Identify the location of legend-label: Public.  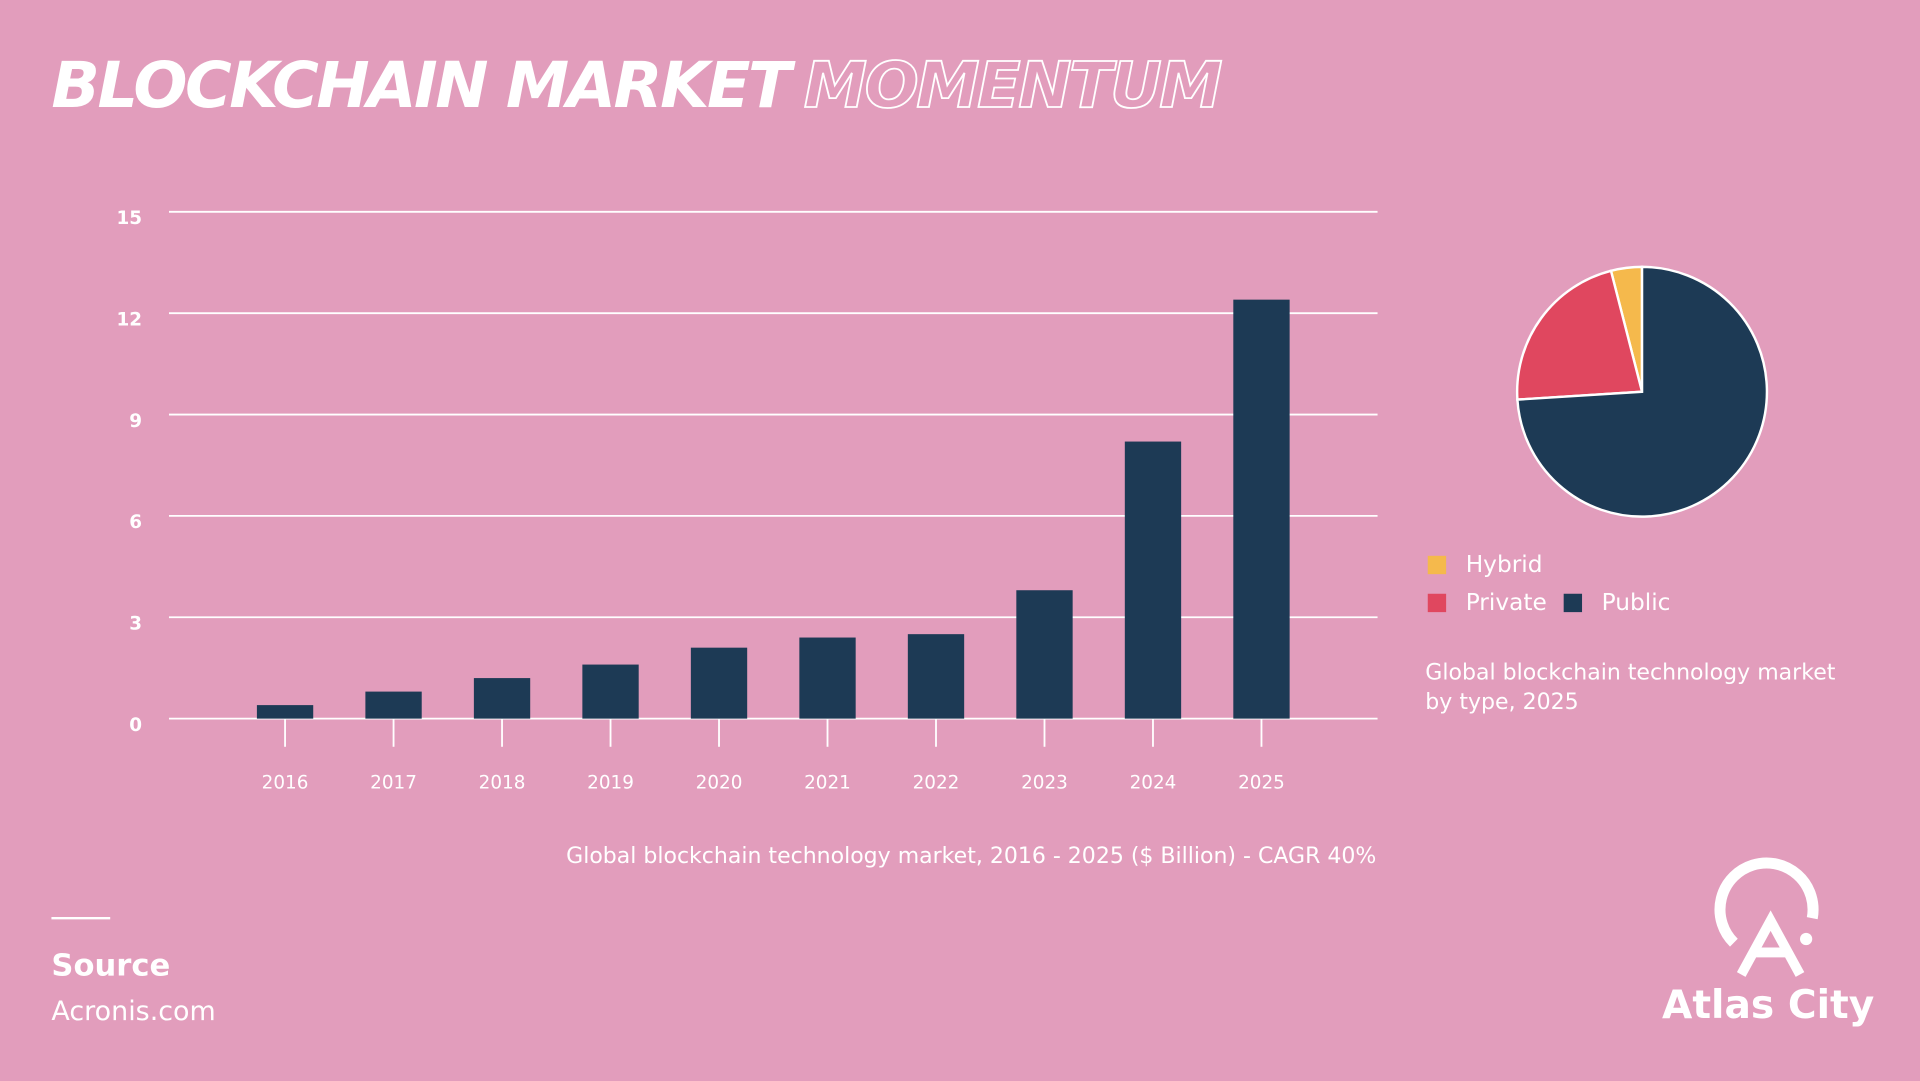
(1636, 602).